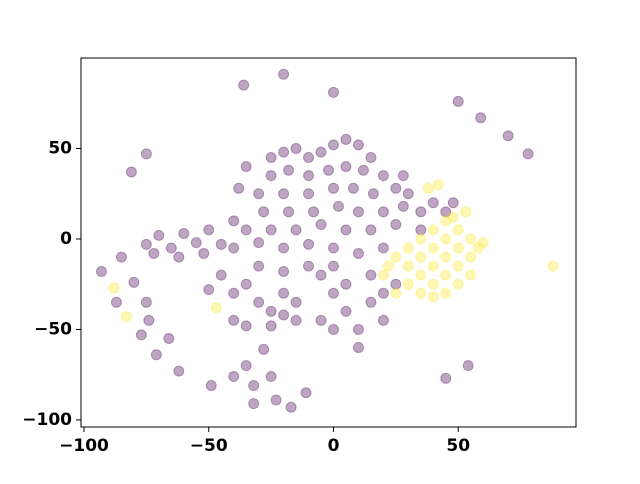 Image resolution: width=640 pixels, height=484 pixels. Describe the element at coordinates (334, 446) in the screenshot. I see `x-tick-label: 0` at that location.